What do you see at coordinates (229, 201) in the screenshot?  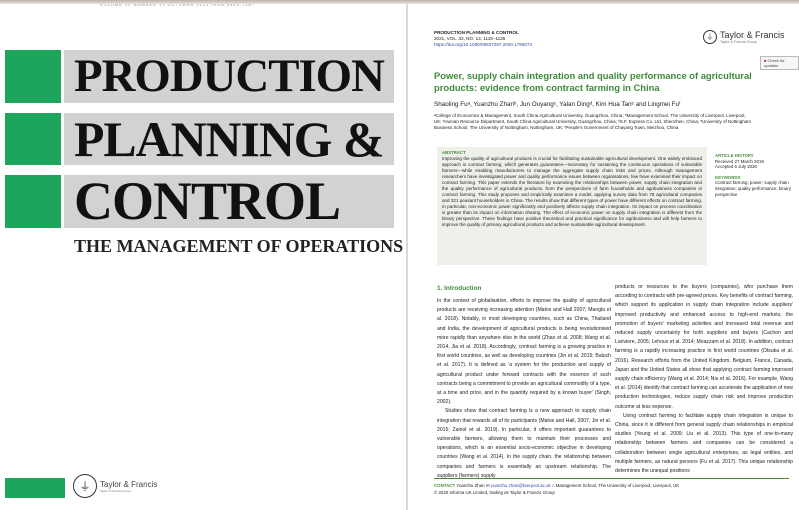 I see `cover-title-line-3: CONTROL` at bounding box center [229, 201].